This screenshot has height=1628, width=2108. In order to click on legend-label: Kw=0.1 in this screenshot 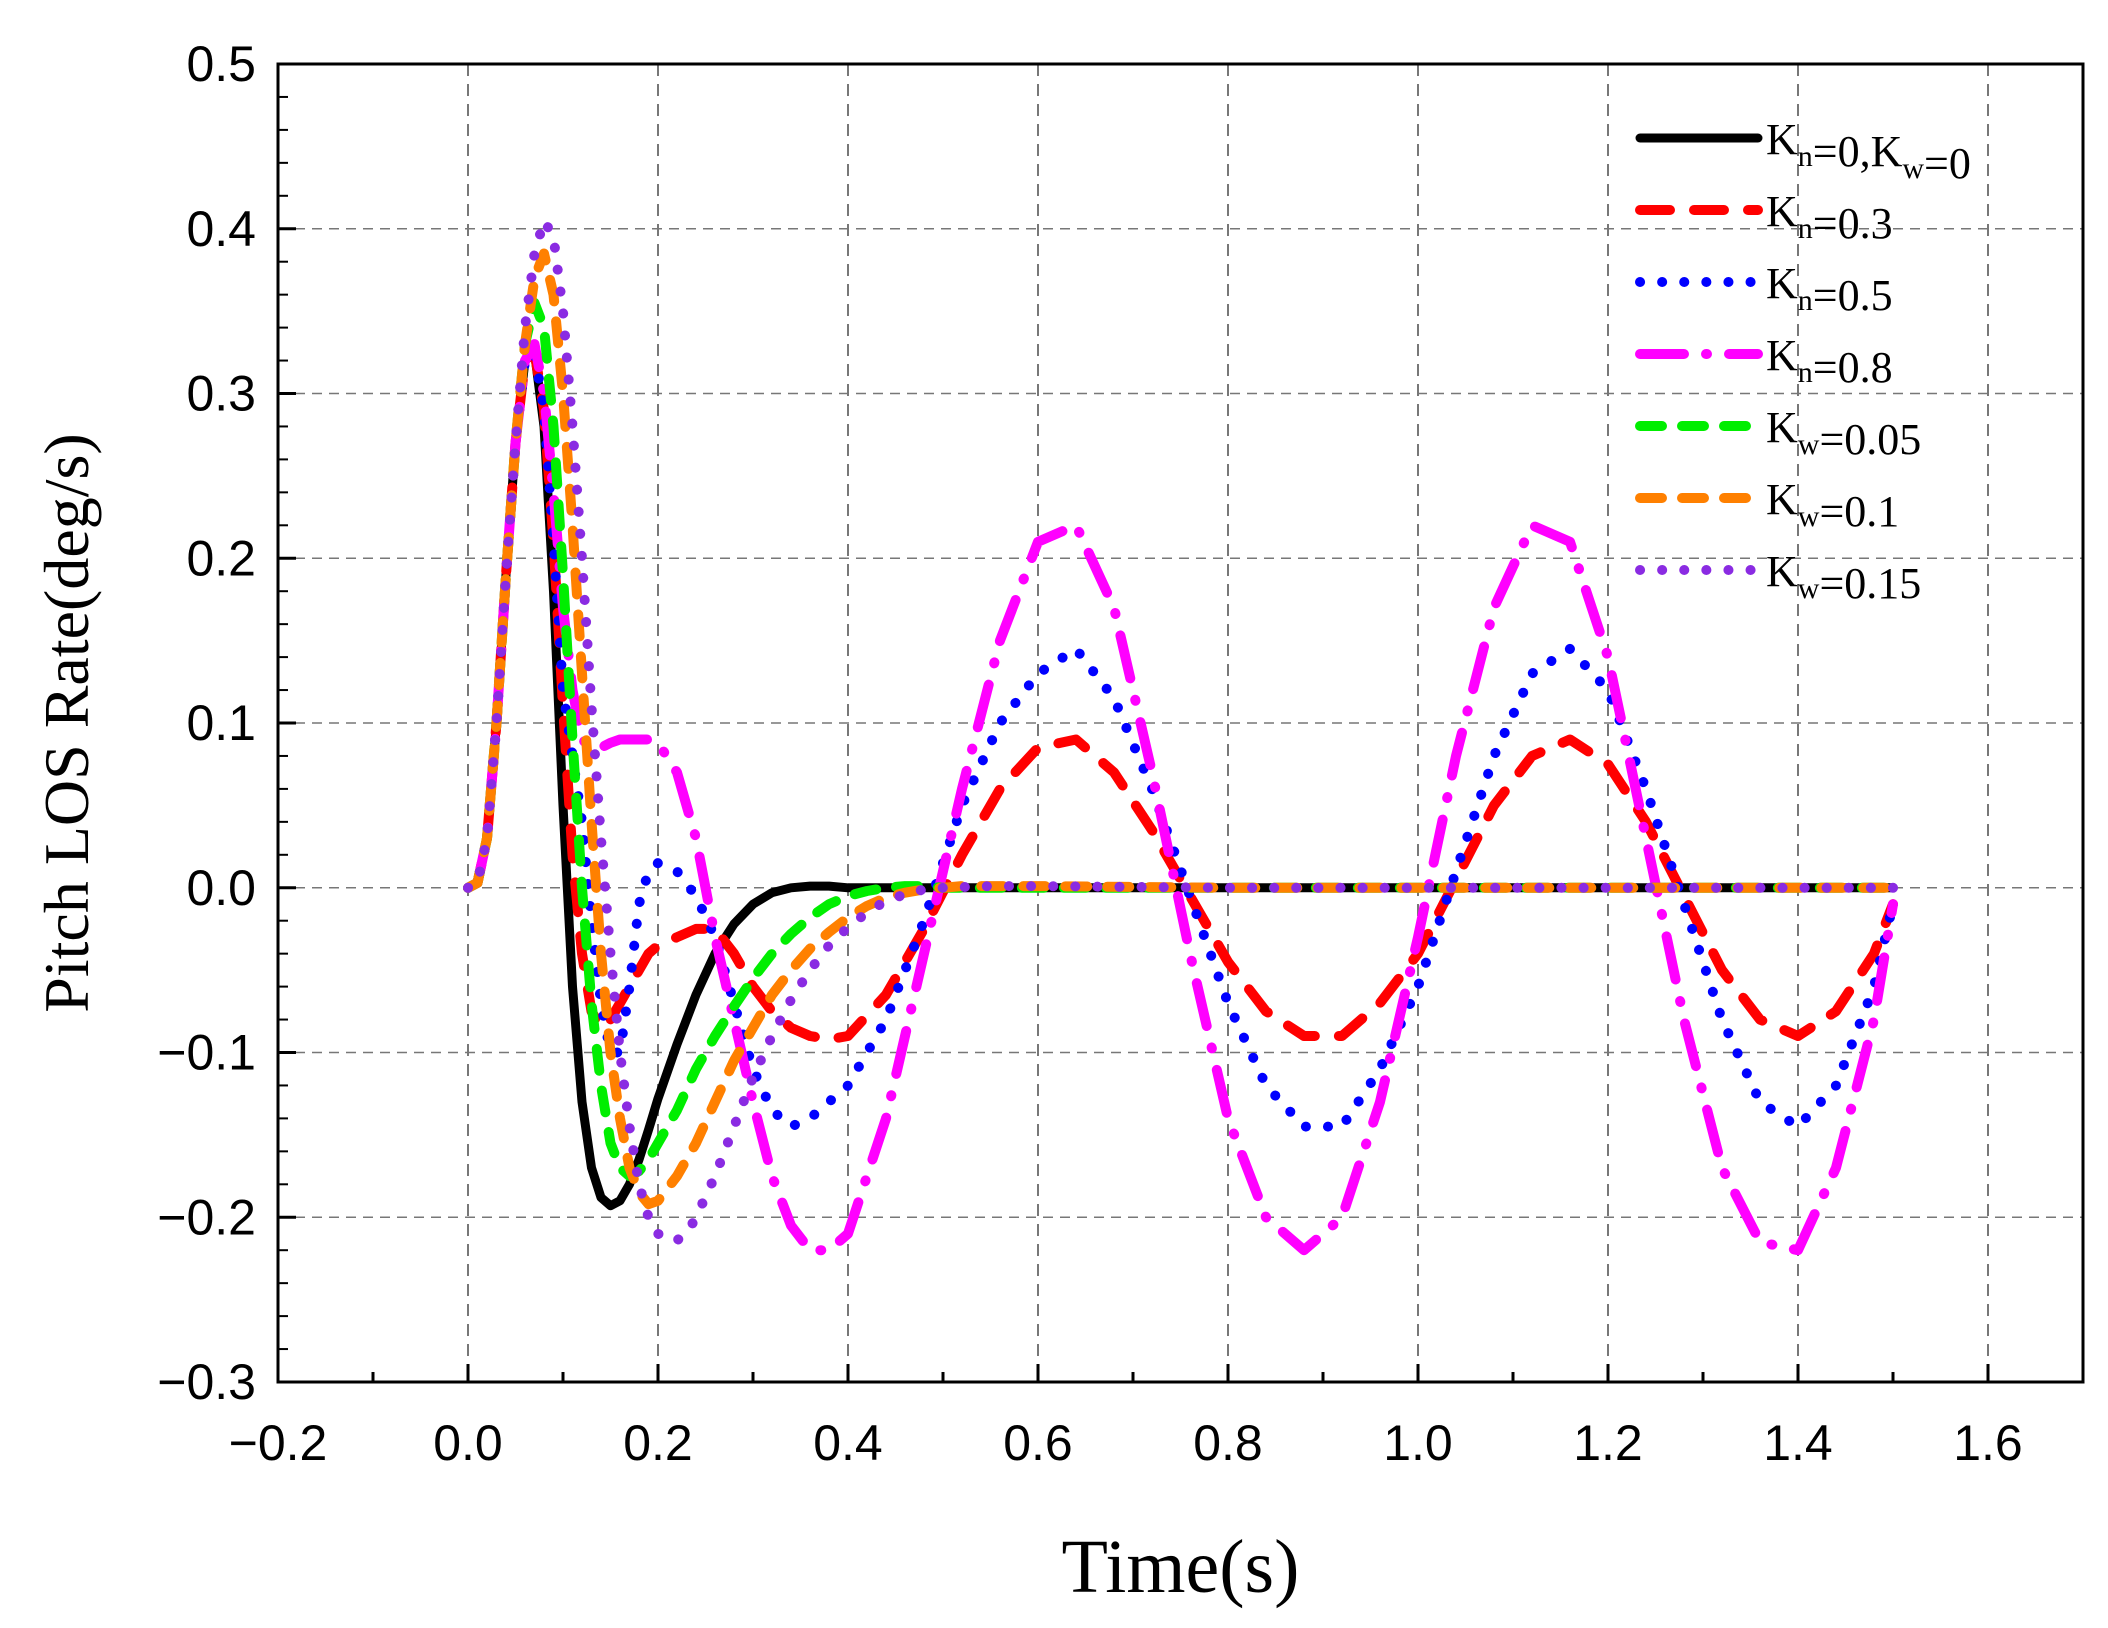, I will do `click(1832, 505)`.